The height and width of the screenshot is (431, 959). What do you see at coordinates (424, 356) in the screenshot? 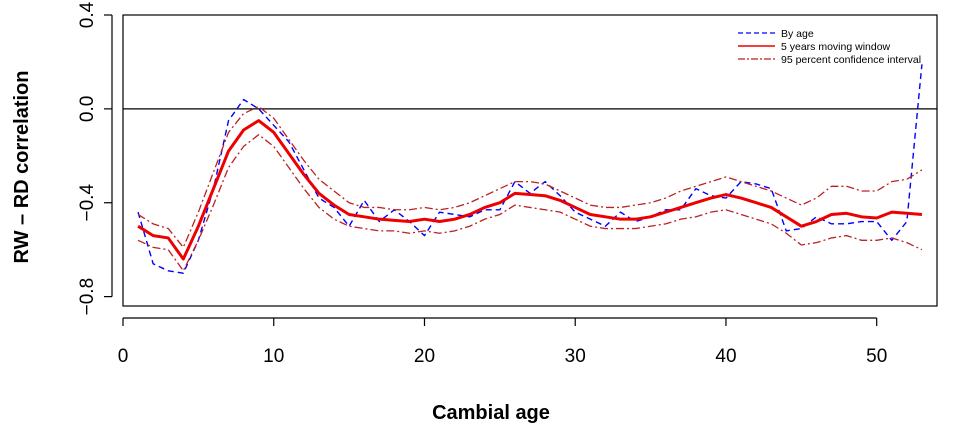
I see `x-tick-label: 20` at bounding box center [424, 356].